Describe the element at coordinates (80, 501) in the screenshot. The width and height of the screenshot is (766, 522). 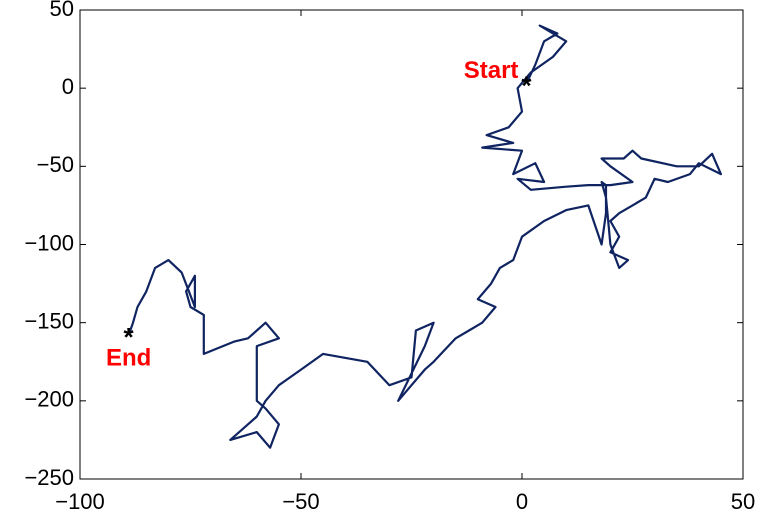
I see `x-tick-label: −100` at that location.